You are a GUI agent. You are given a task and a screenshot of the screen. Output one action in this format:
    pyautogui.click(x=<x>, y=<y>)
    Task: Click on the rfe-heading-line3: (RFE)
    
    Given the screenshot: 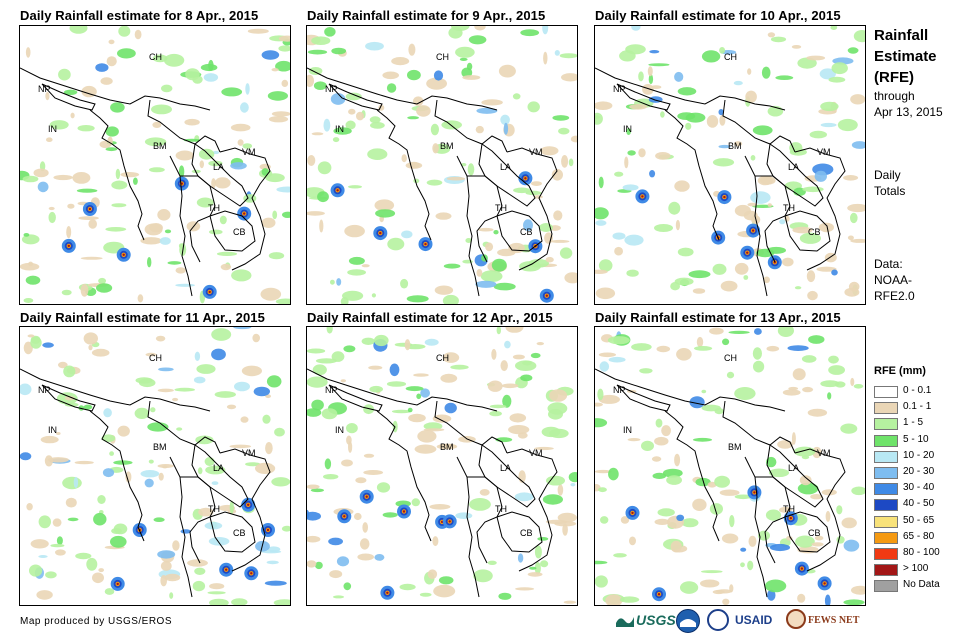 What is the action you would take?
    pyautogui.click(x=894, y=77)
    